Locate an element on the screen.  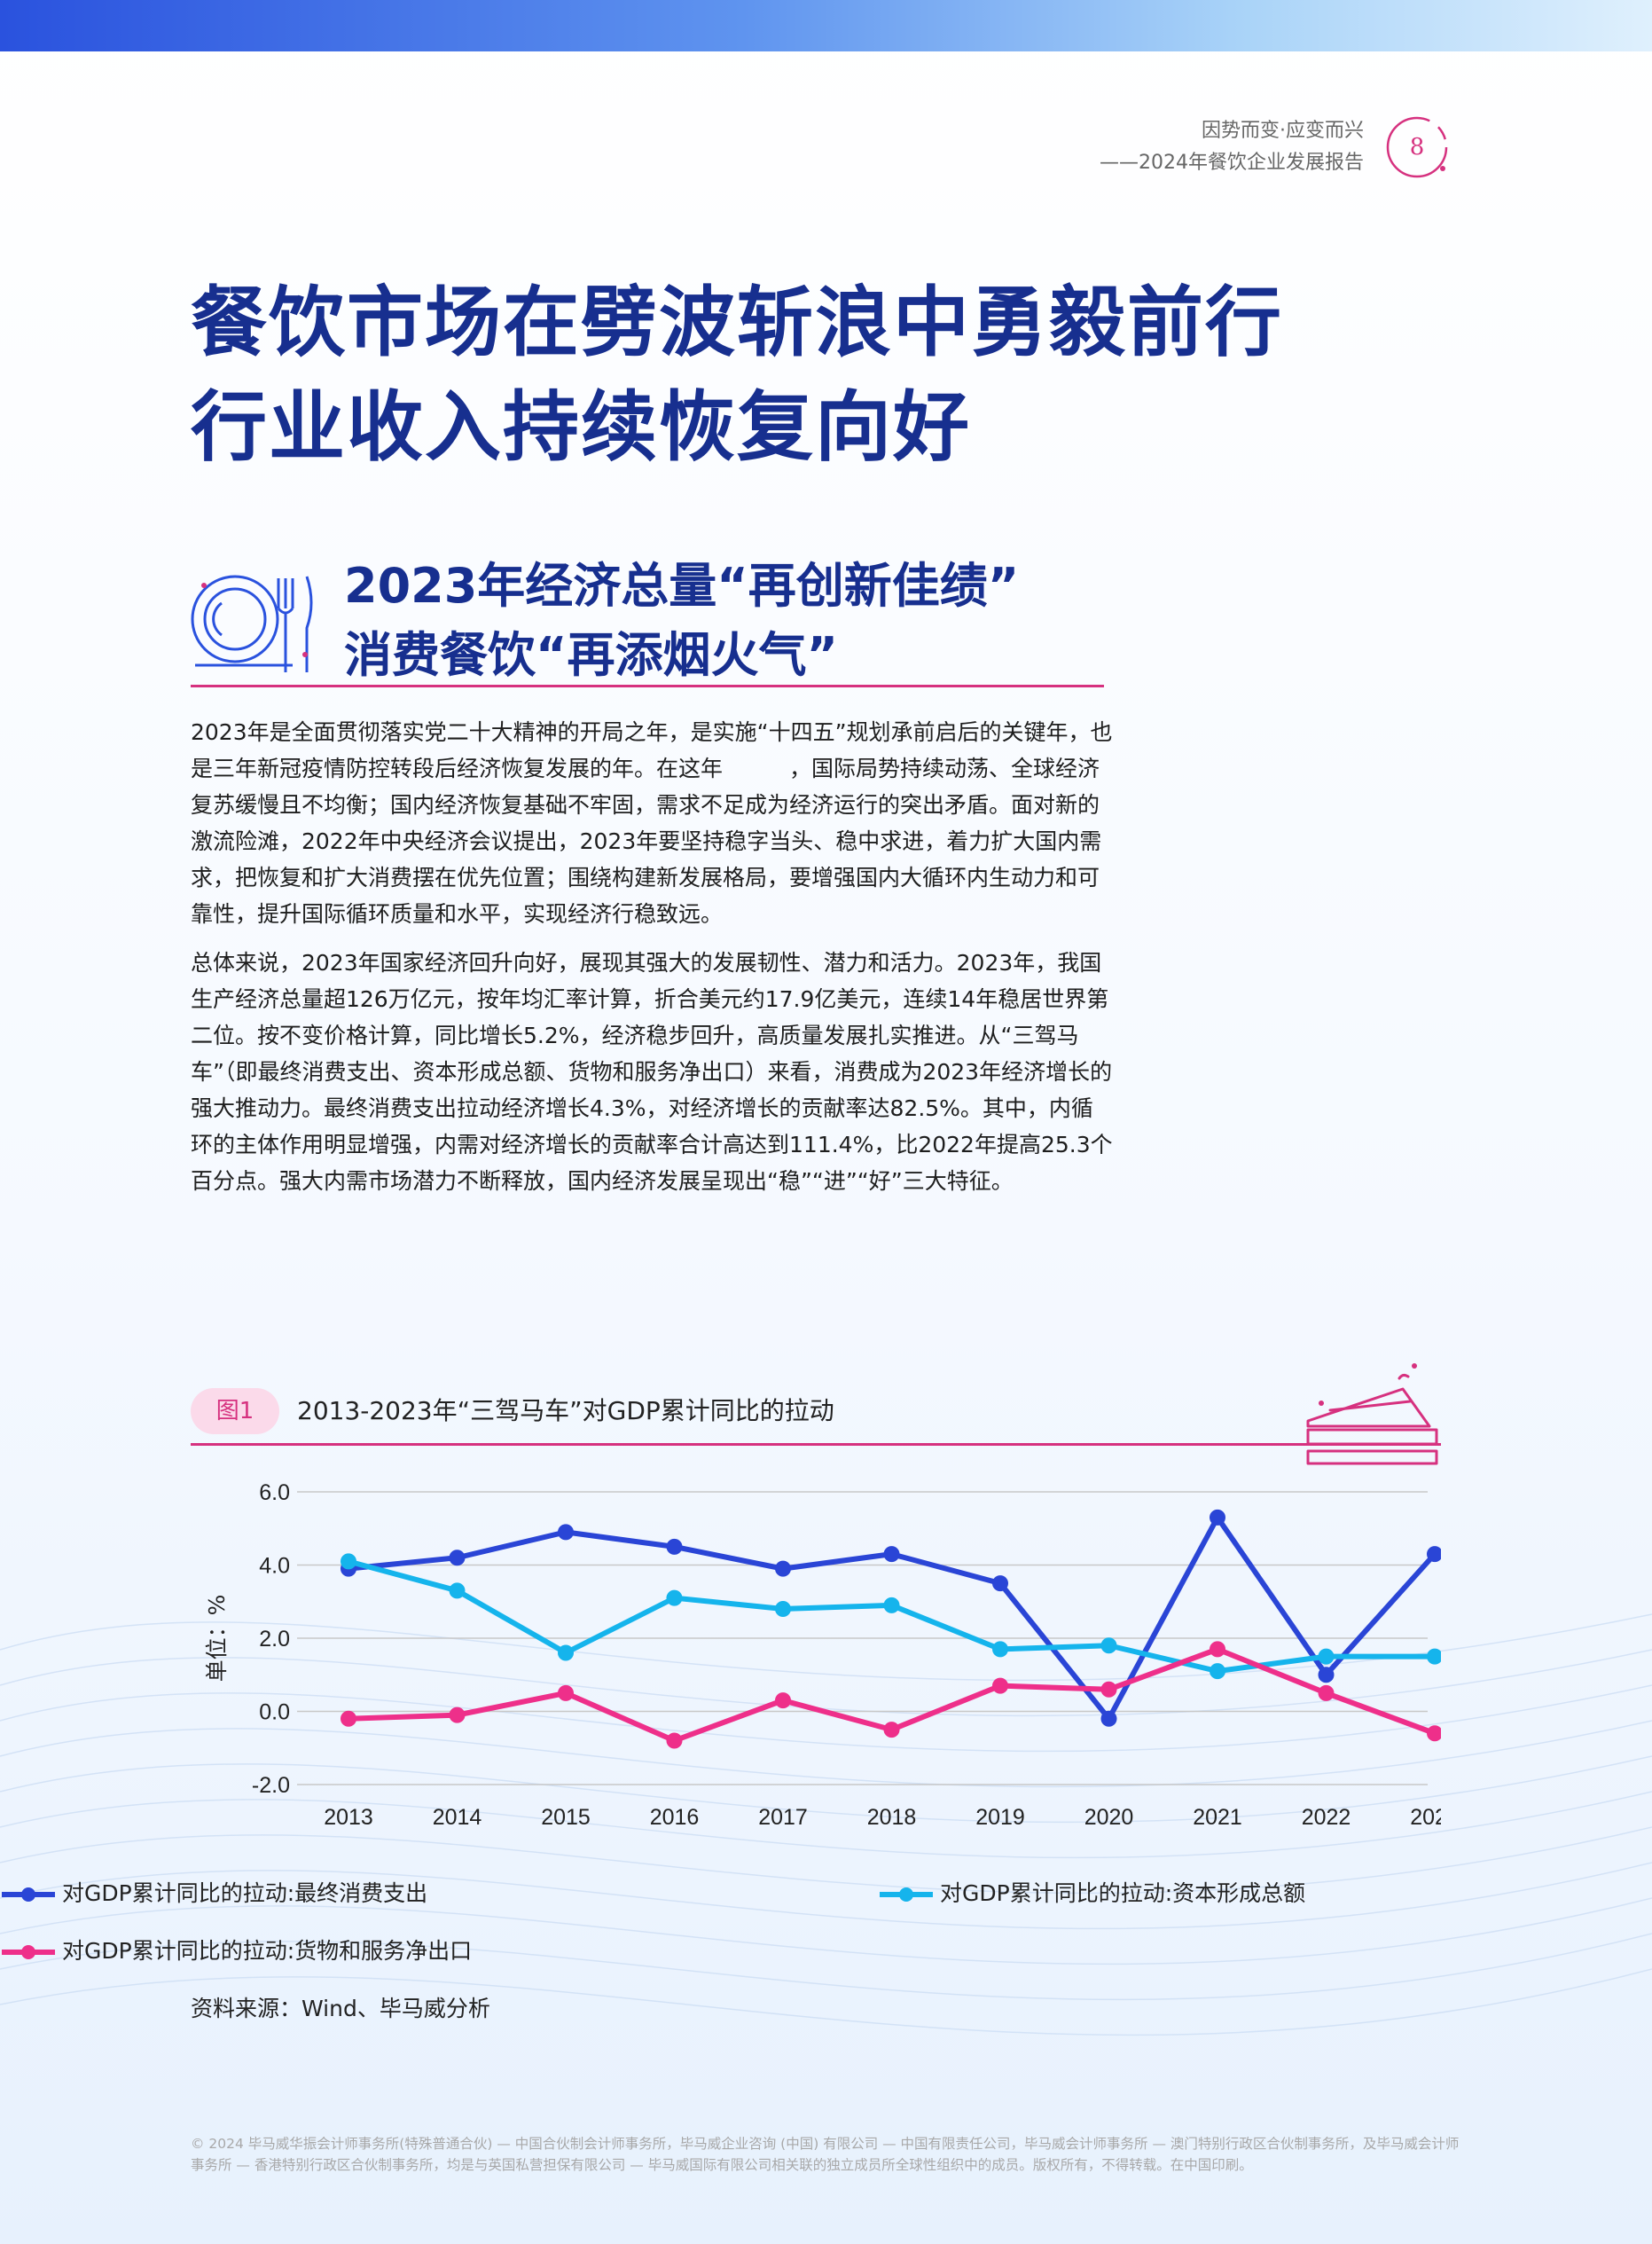
x-tick-label: 2015 is located at coordinates (566, 1817).